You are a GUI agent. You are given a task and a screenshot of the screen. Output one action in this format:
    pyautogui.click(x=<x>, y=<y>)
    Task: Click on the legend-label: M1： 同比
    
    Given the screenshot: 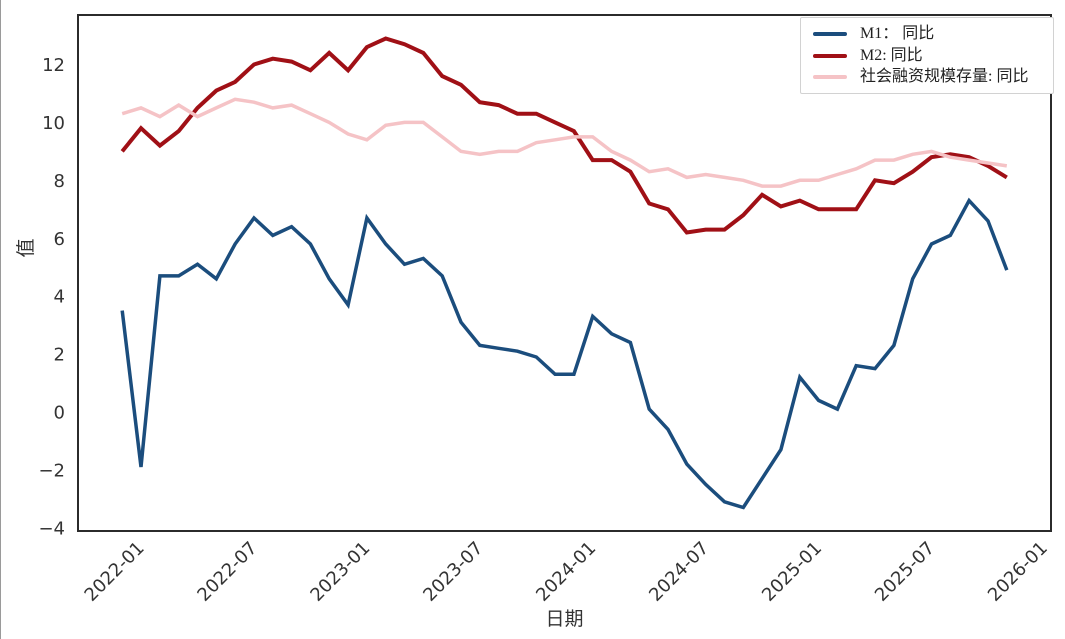 What is the action you would take?
    pyautogui.click(x=897, y=33)
    